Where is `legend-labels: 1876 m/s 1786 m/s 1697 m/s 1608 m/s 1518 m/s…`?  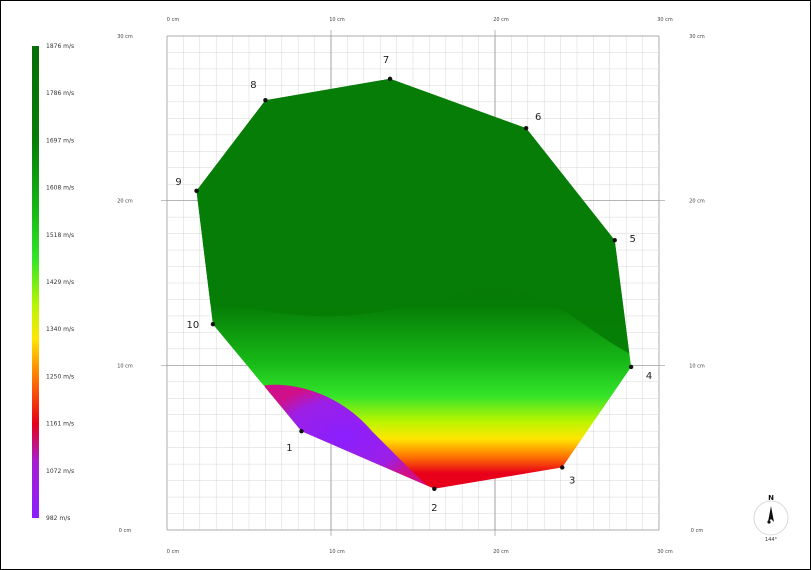
legend-labels: 1876 m/s 1786 m/s 1697 m/s 1608 m/s 1518 m/s… is located at coordinates (60, 282).